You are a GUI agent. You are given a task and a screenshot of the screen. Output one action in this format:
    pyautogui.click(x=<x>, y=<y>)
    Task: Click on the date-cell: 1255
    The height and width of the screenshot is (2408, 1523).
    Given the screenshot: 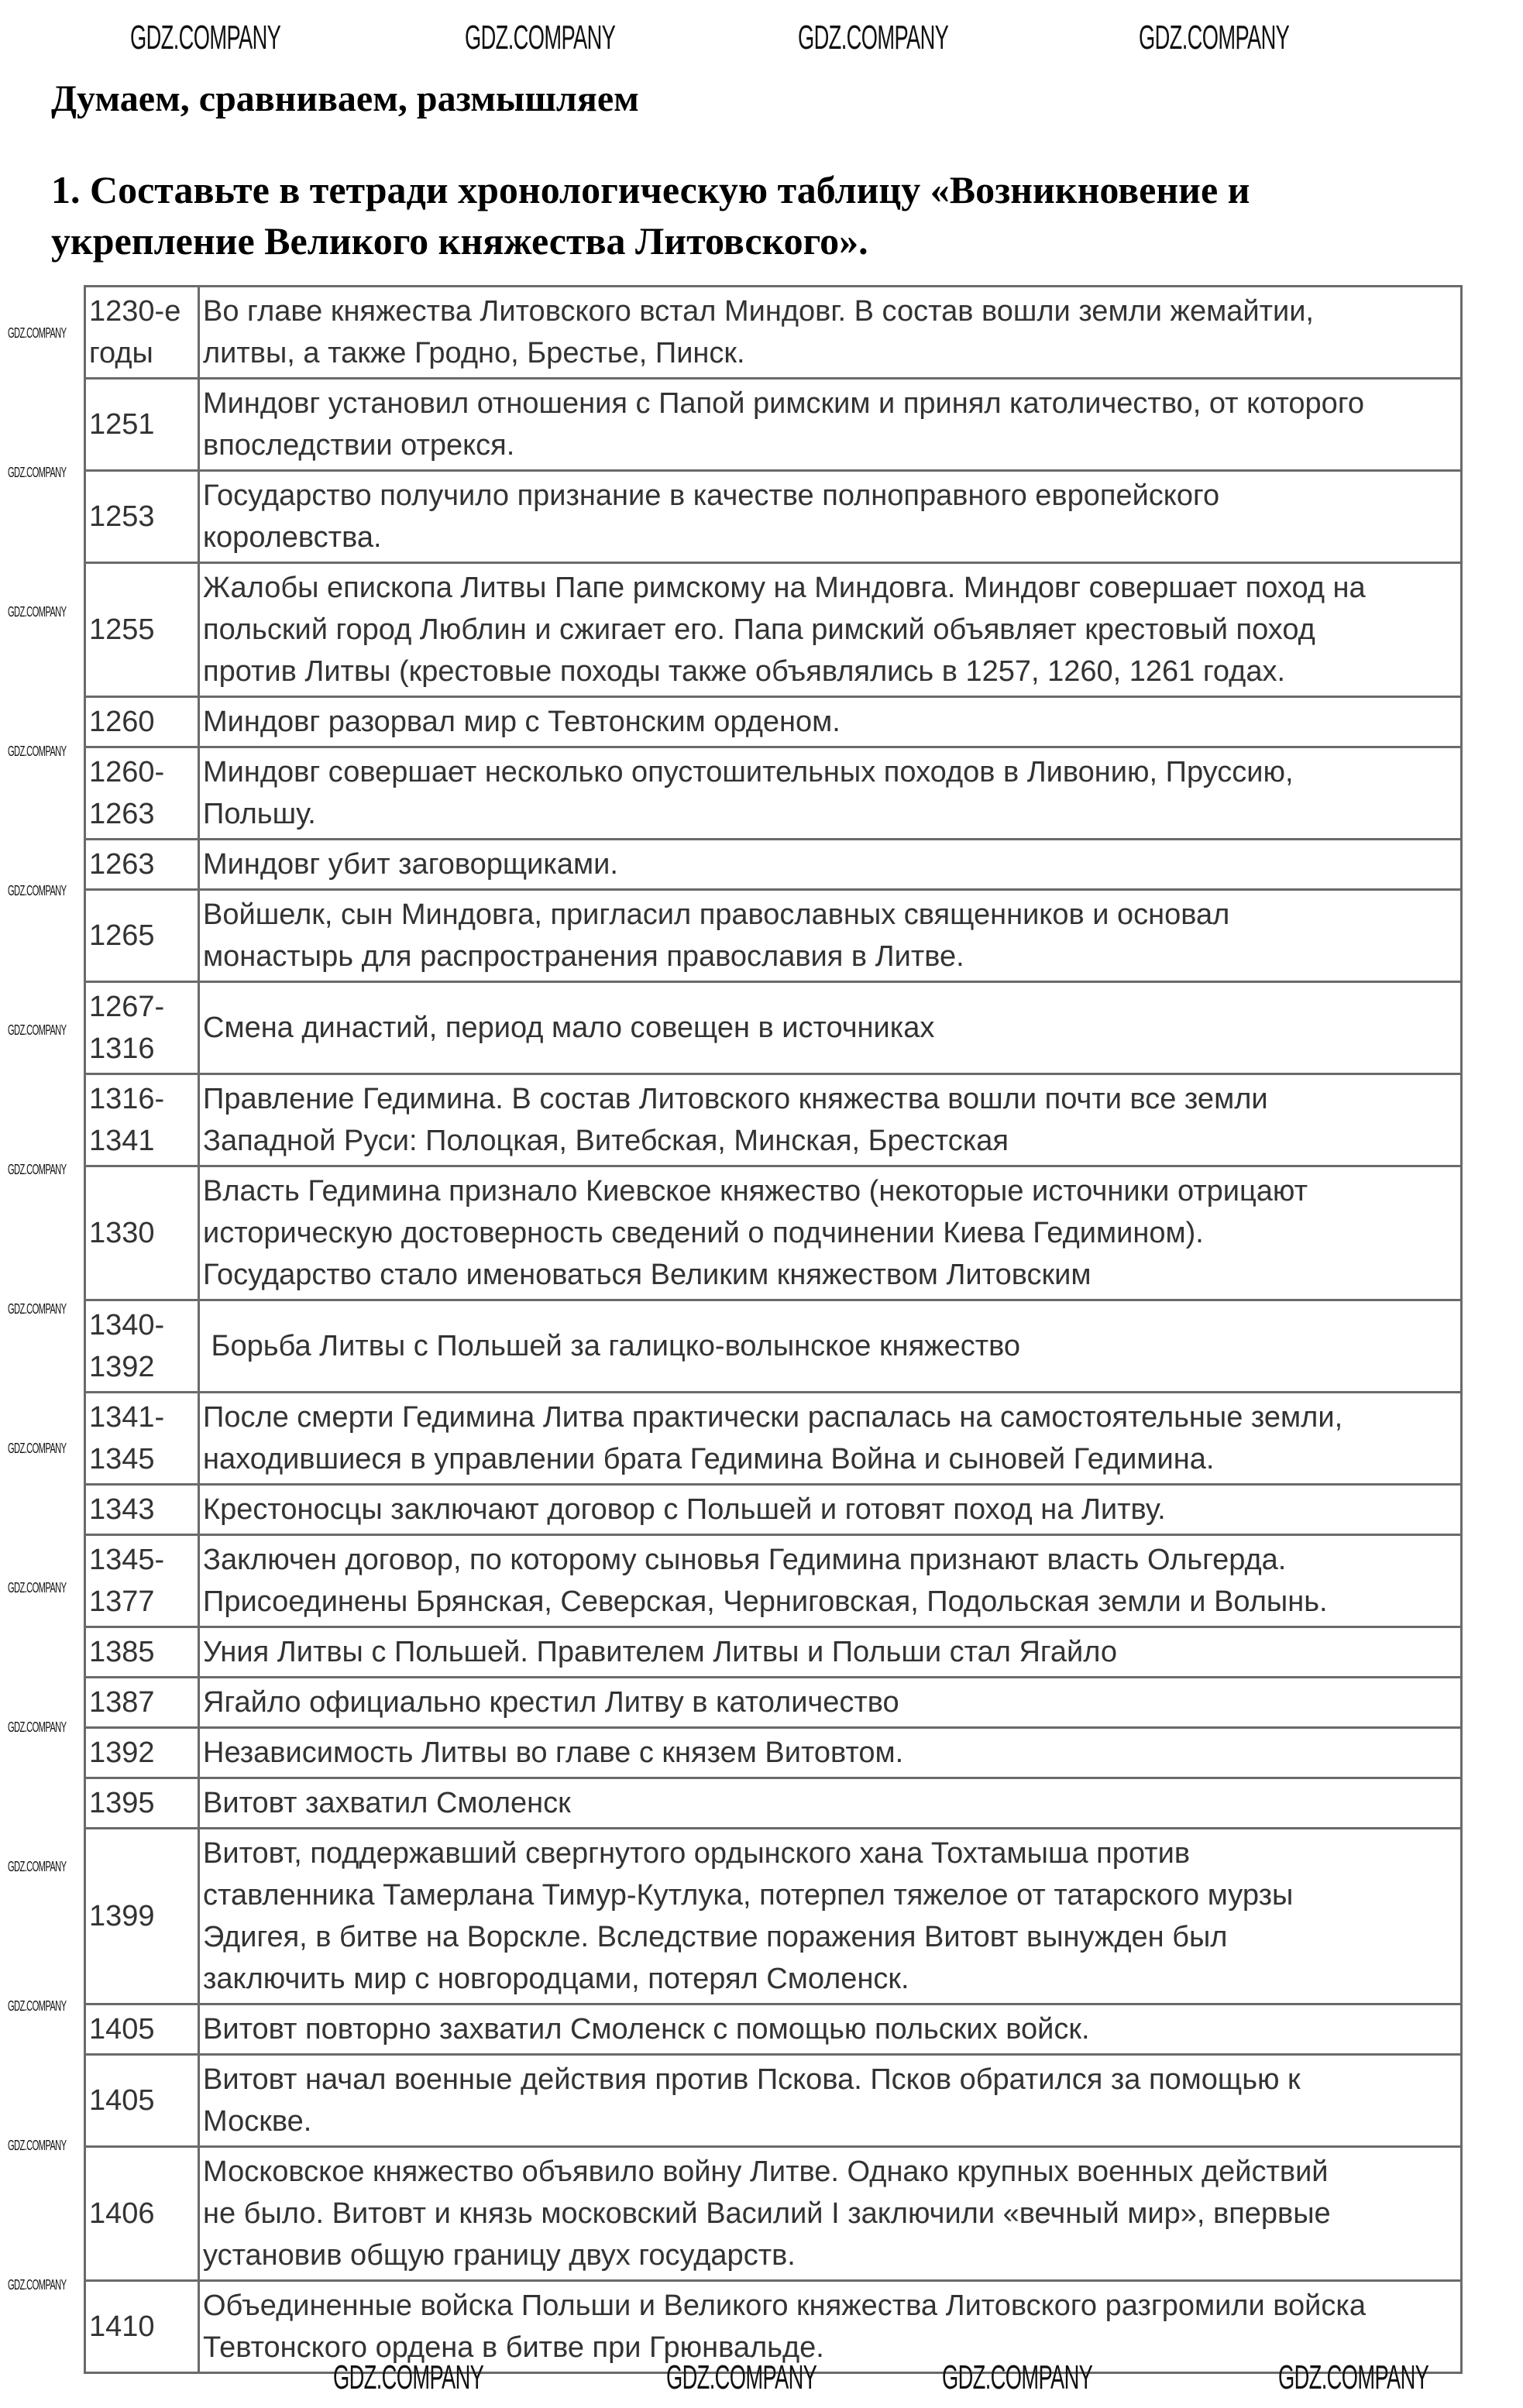 What is the action you would take?
    pyautogui.click(x=142, y=630)
    